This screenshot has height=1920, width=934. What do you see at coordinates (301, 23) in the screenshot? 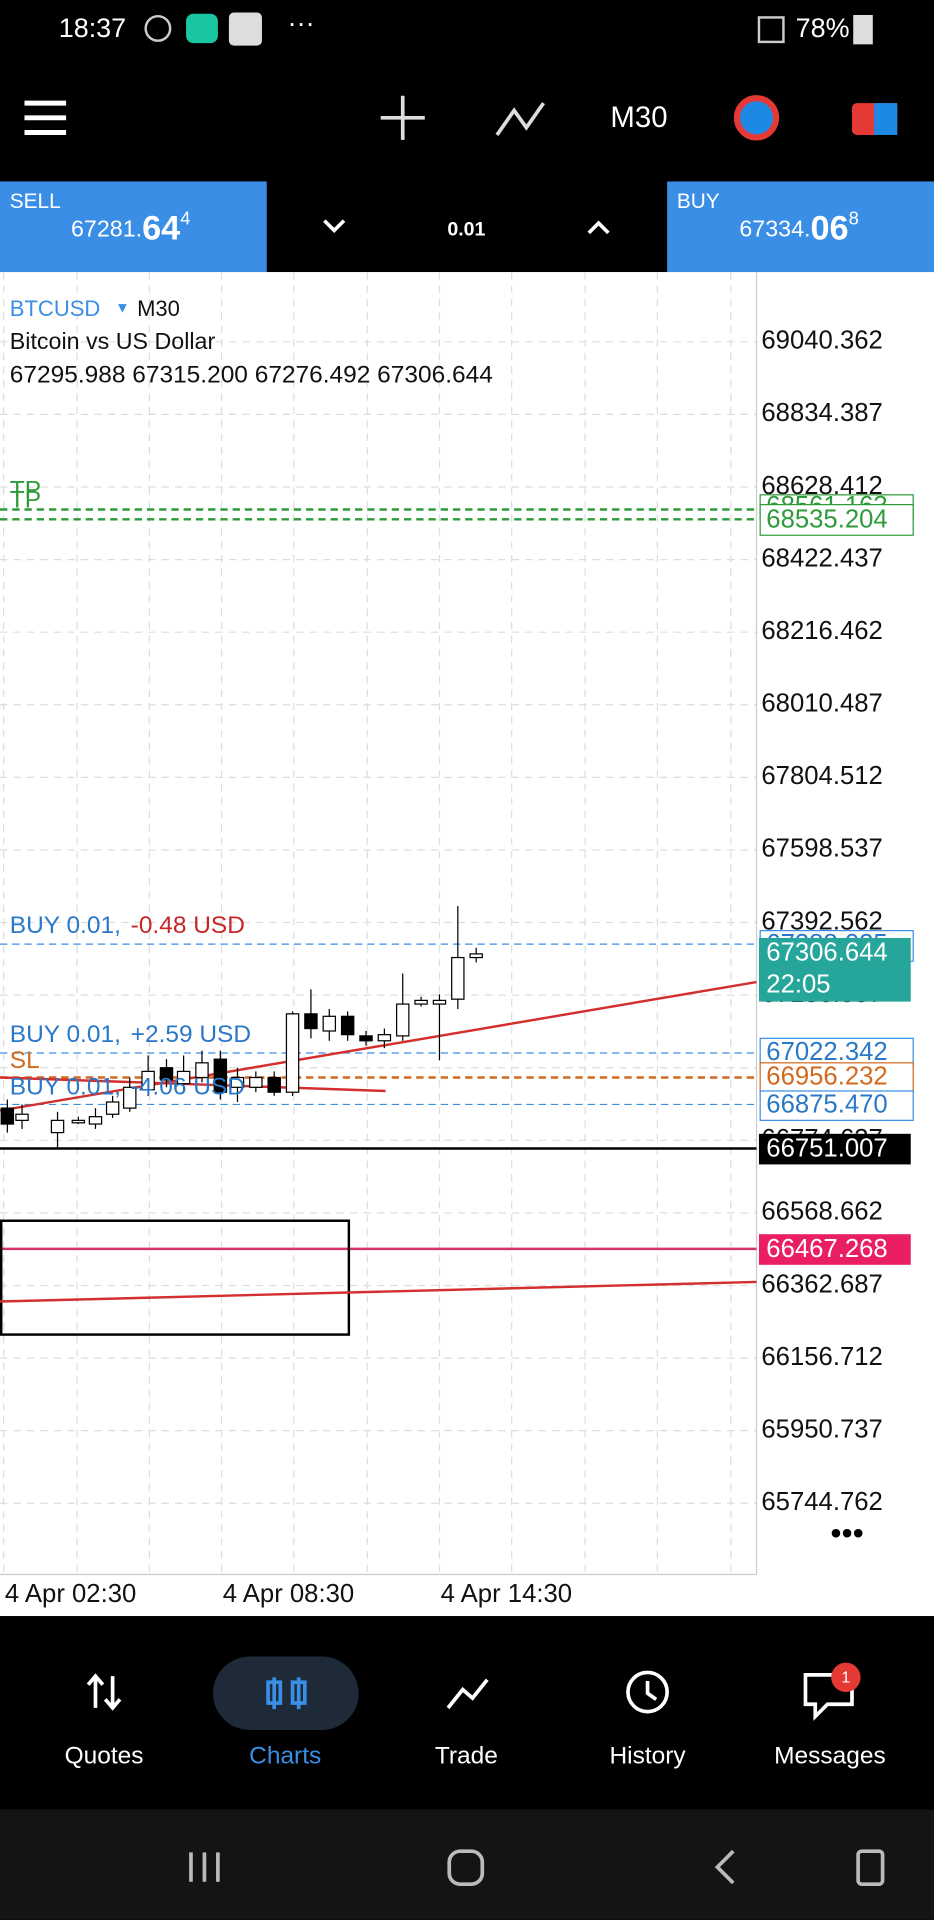
I see `status-more: ···` at bounding box center [301, 23].